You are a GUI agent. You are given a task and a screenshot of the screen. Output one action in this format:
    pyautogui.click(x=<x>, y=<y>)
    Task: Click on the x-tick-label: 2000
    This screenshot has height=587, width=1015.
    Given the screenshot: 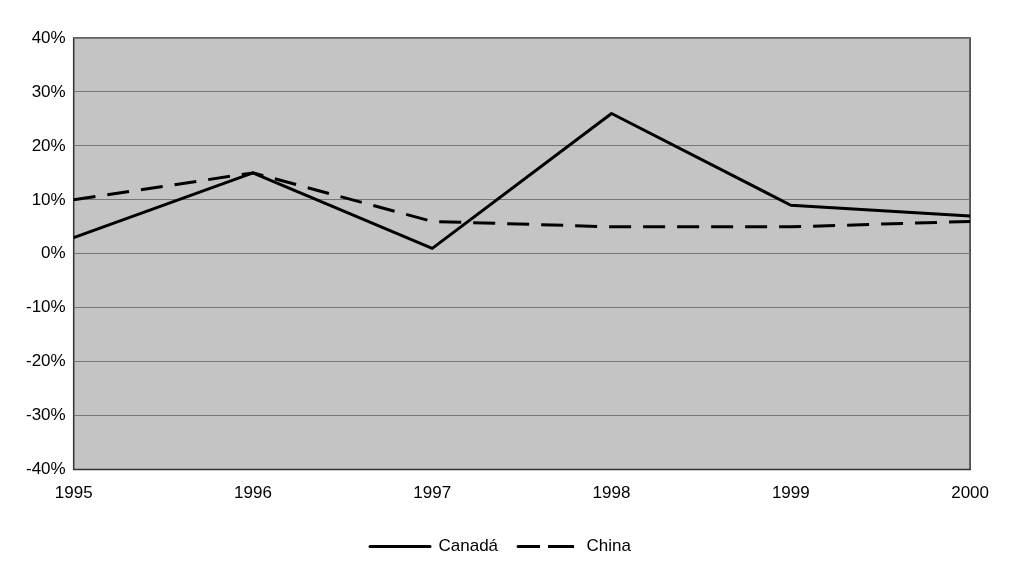 What is the action you would take?
    pyautogui.click(x=970, y=493)
    